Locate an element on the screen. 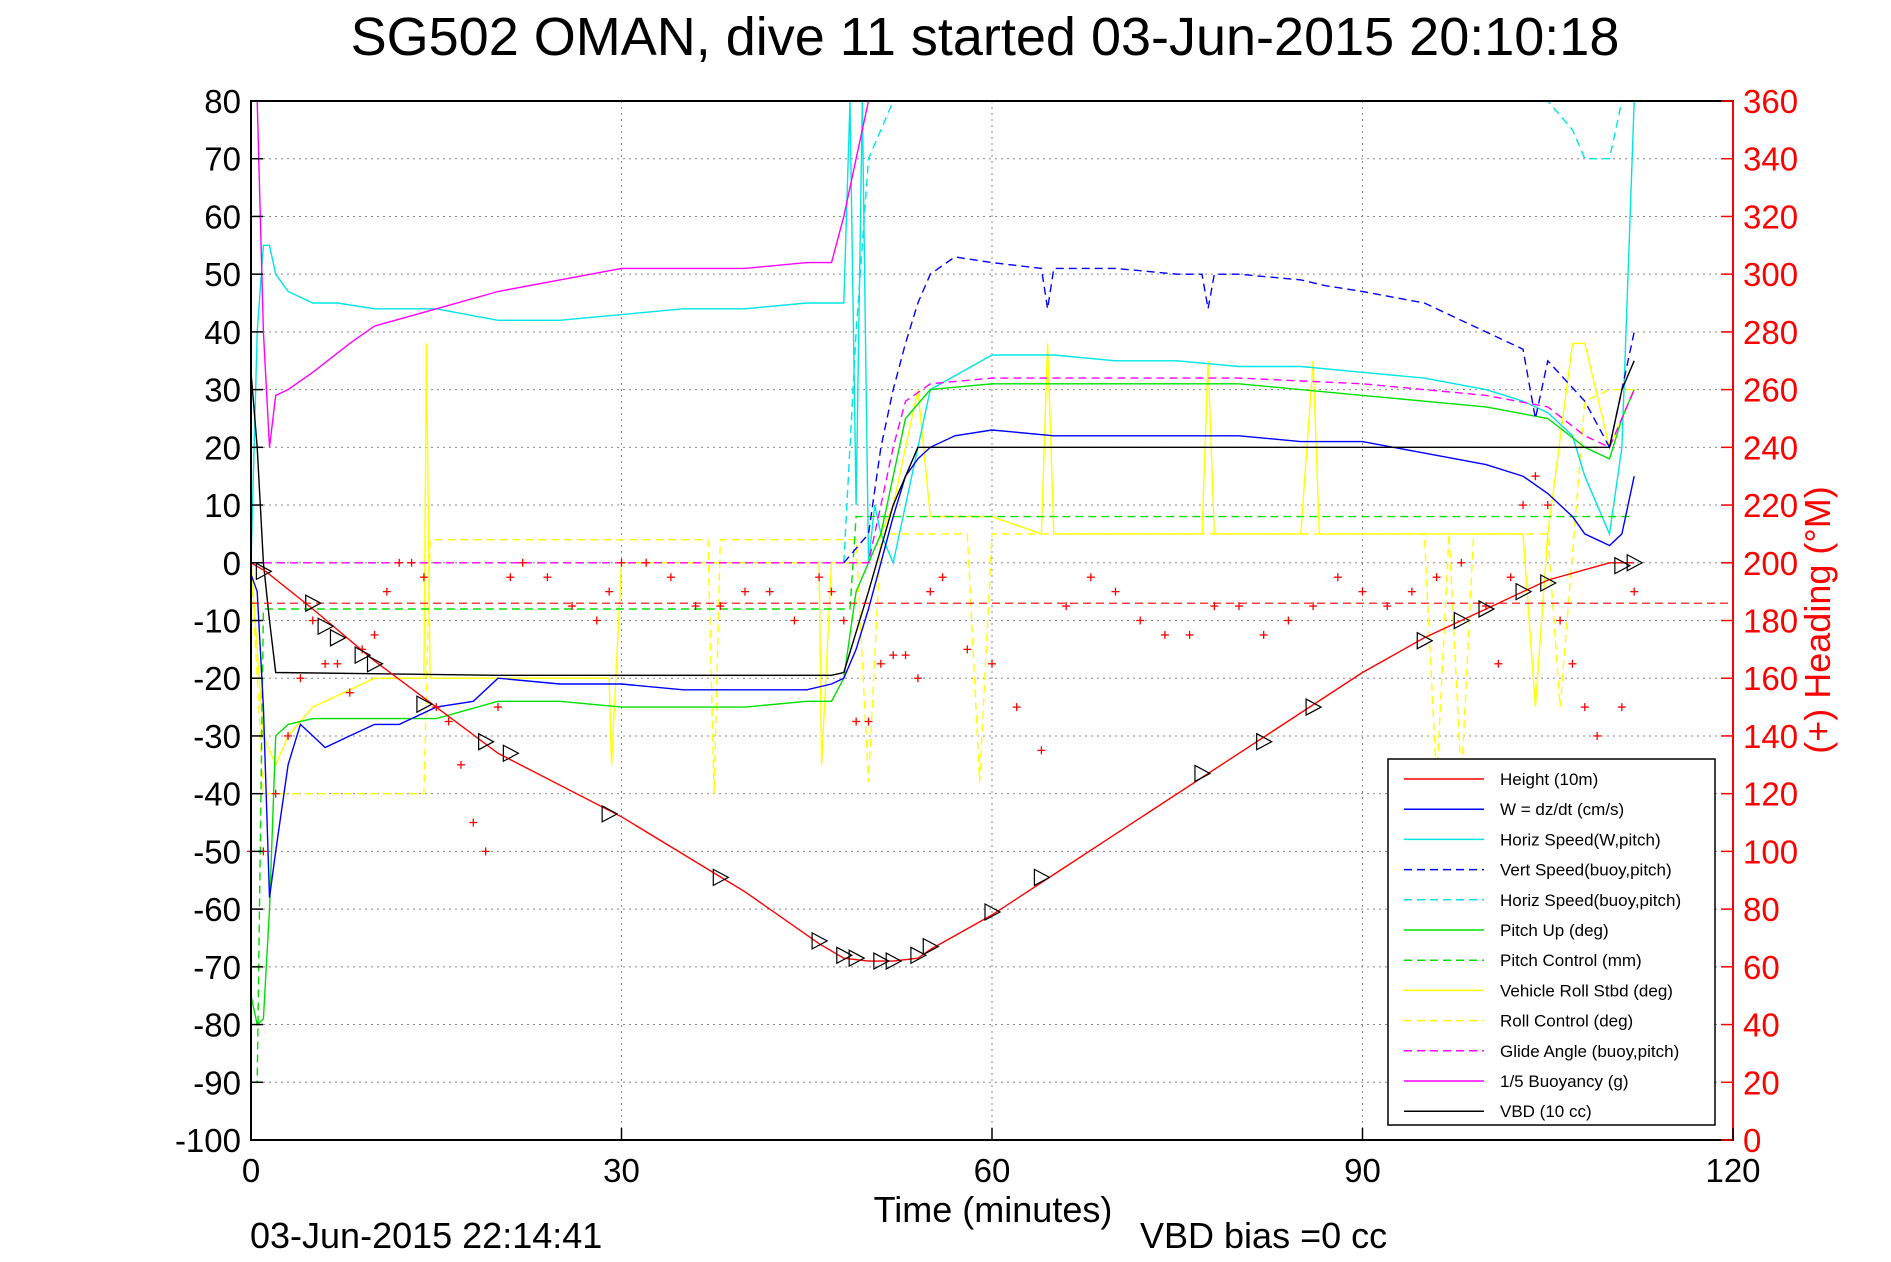  y-right-tick-label: 120 is located at coordinates (1770, 794).